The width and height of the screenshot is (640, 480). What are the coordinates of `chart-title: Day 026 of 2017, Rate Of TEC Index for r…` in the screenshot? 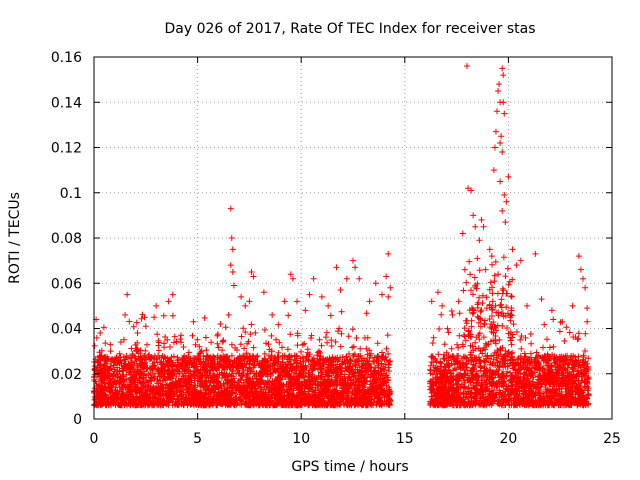 It's located at (349, 29).